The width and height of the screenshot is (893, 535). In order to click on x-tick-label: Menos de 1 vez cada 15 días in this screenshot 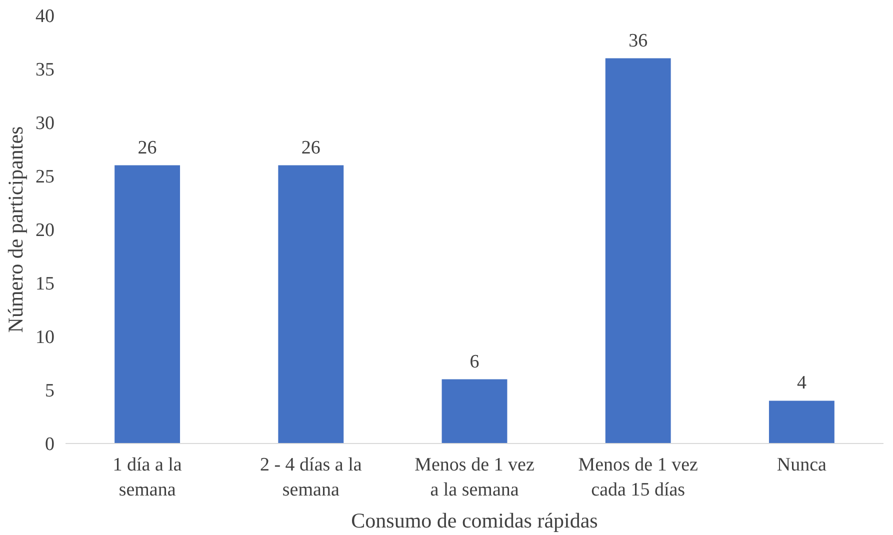, I will do `click(638, 477)`.